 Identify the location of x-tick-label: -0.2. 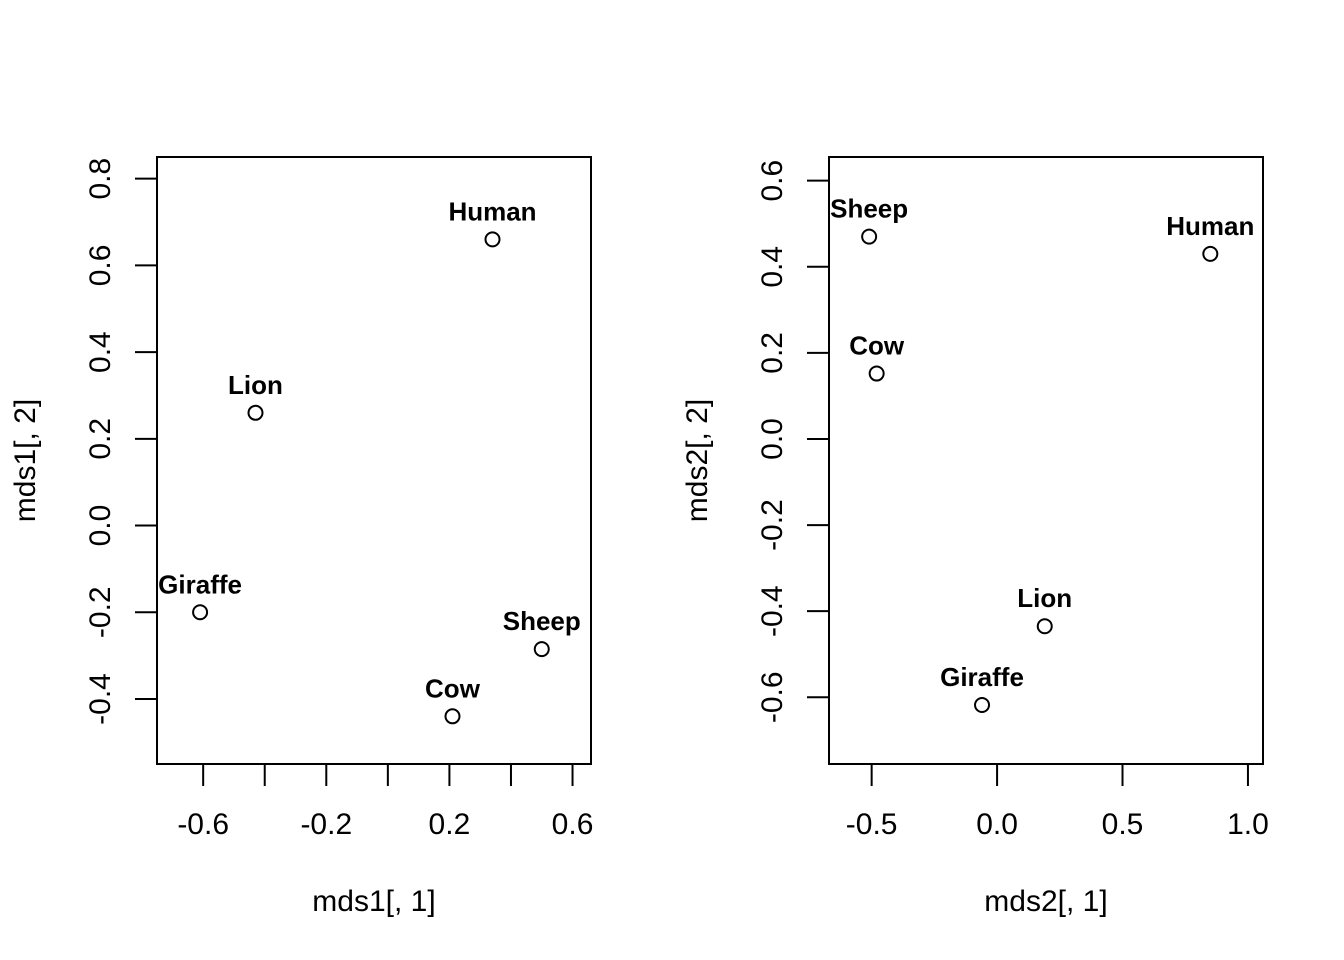
(326, 824).